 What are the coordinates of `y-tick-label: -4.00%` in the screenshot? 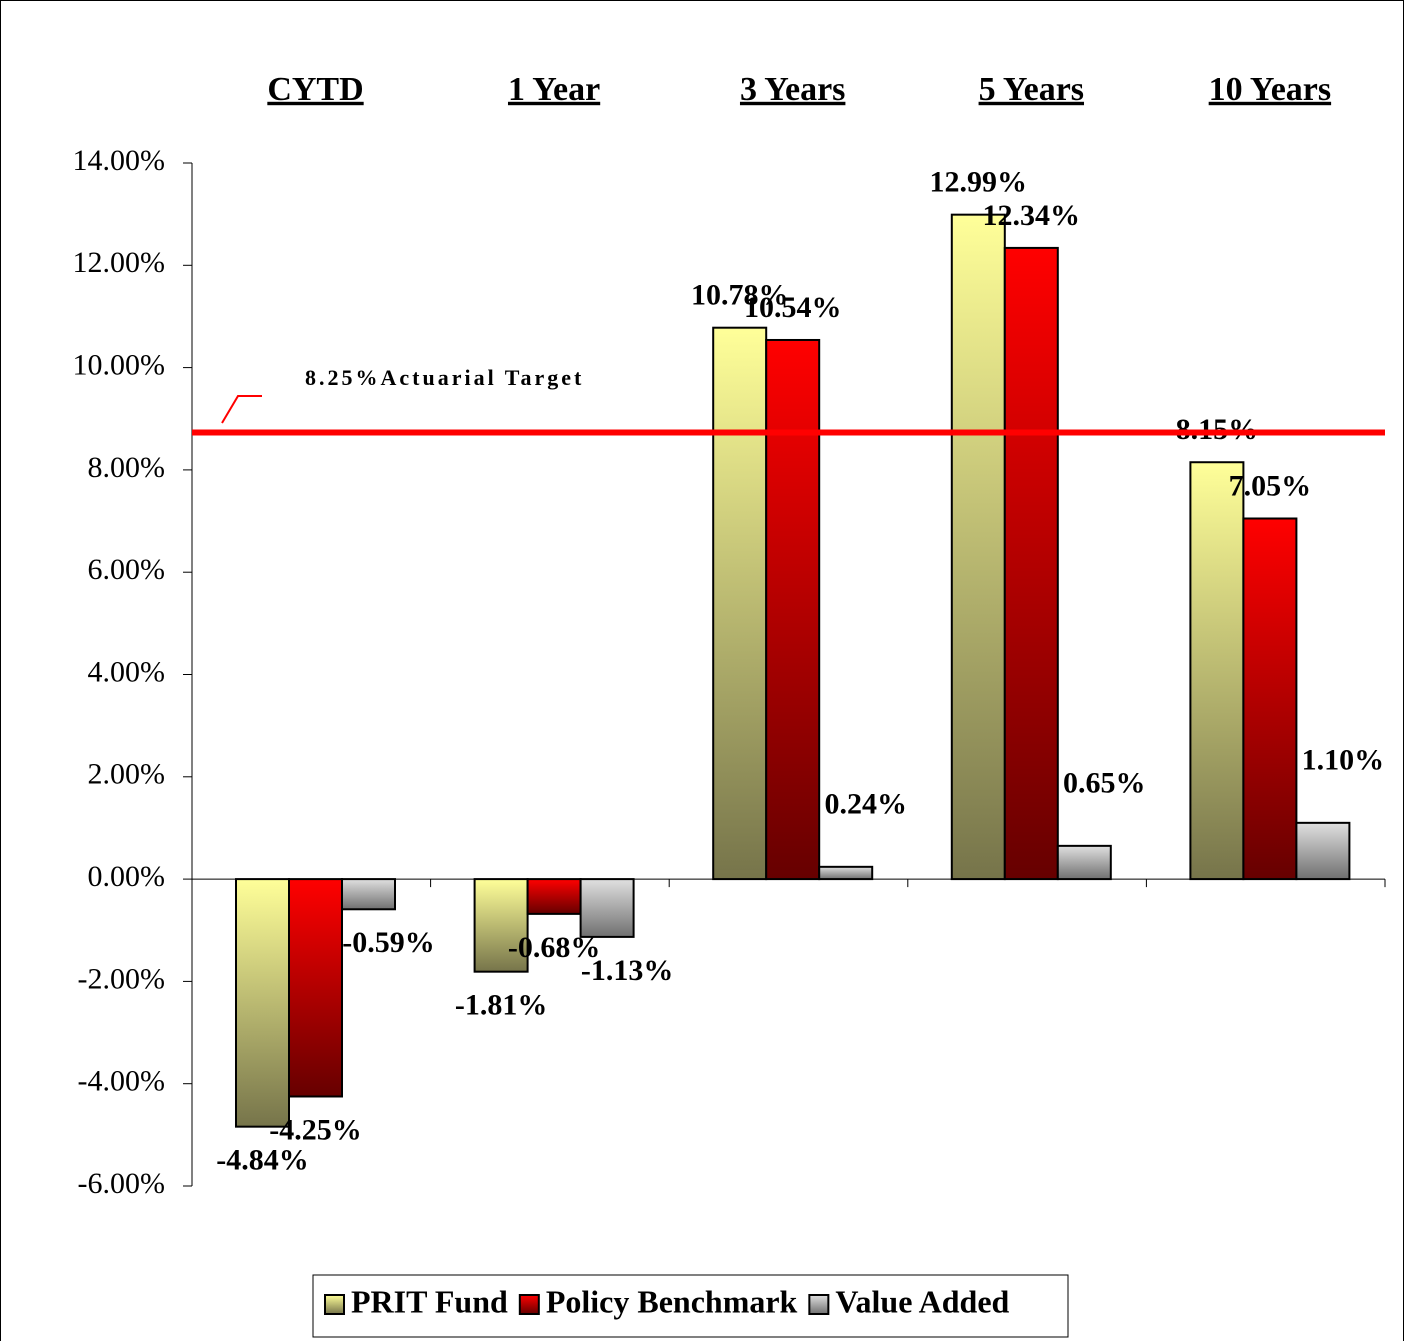 It's located at (121, 1081).